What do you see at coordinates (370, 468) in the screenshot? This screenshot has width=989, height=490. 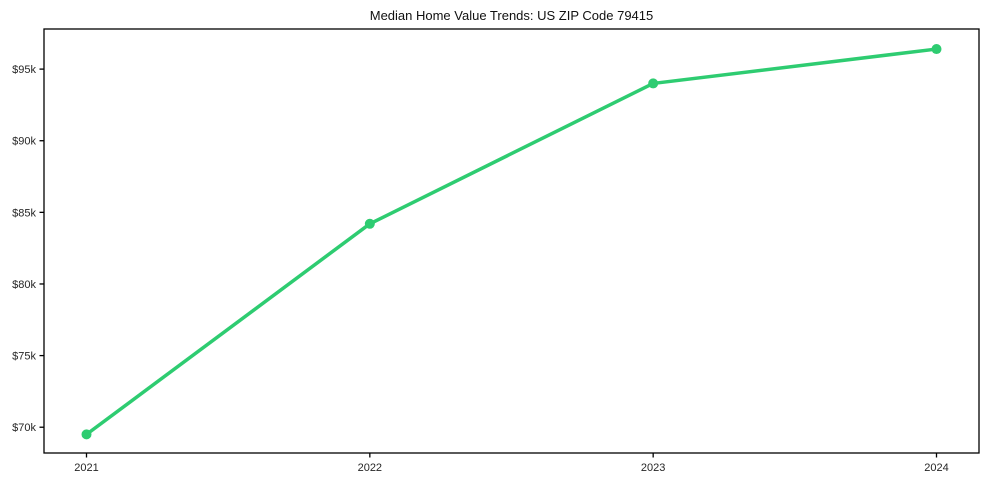 I see `x-tick-label: 2022` at bounding box center [370, 468].